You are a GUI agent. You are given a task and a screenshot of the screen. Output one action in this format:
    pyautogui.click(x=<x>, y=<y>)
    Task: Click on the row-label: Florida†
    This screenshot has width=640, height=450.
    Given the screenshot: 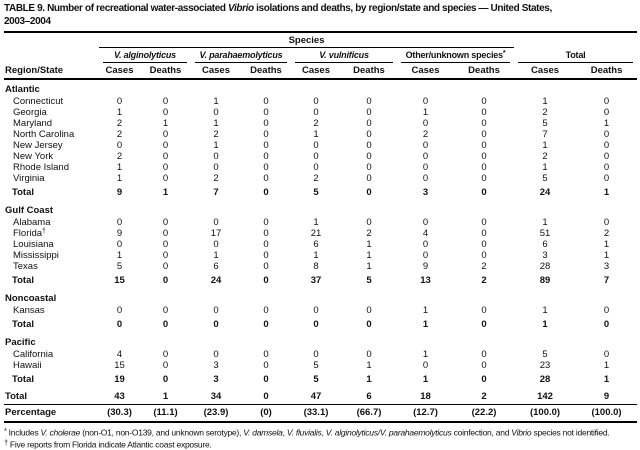 What is the action you would take?
    pyautogui.click(x=29, y=233)
    